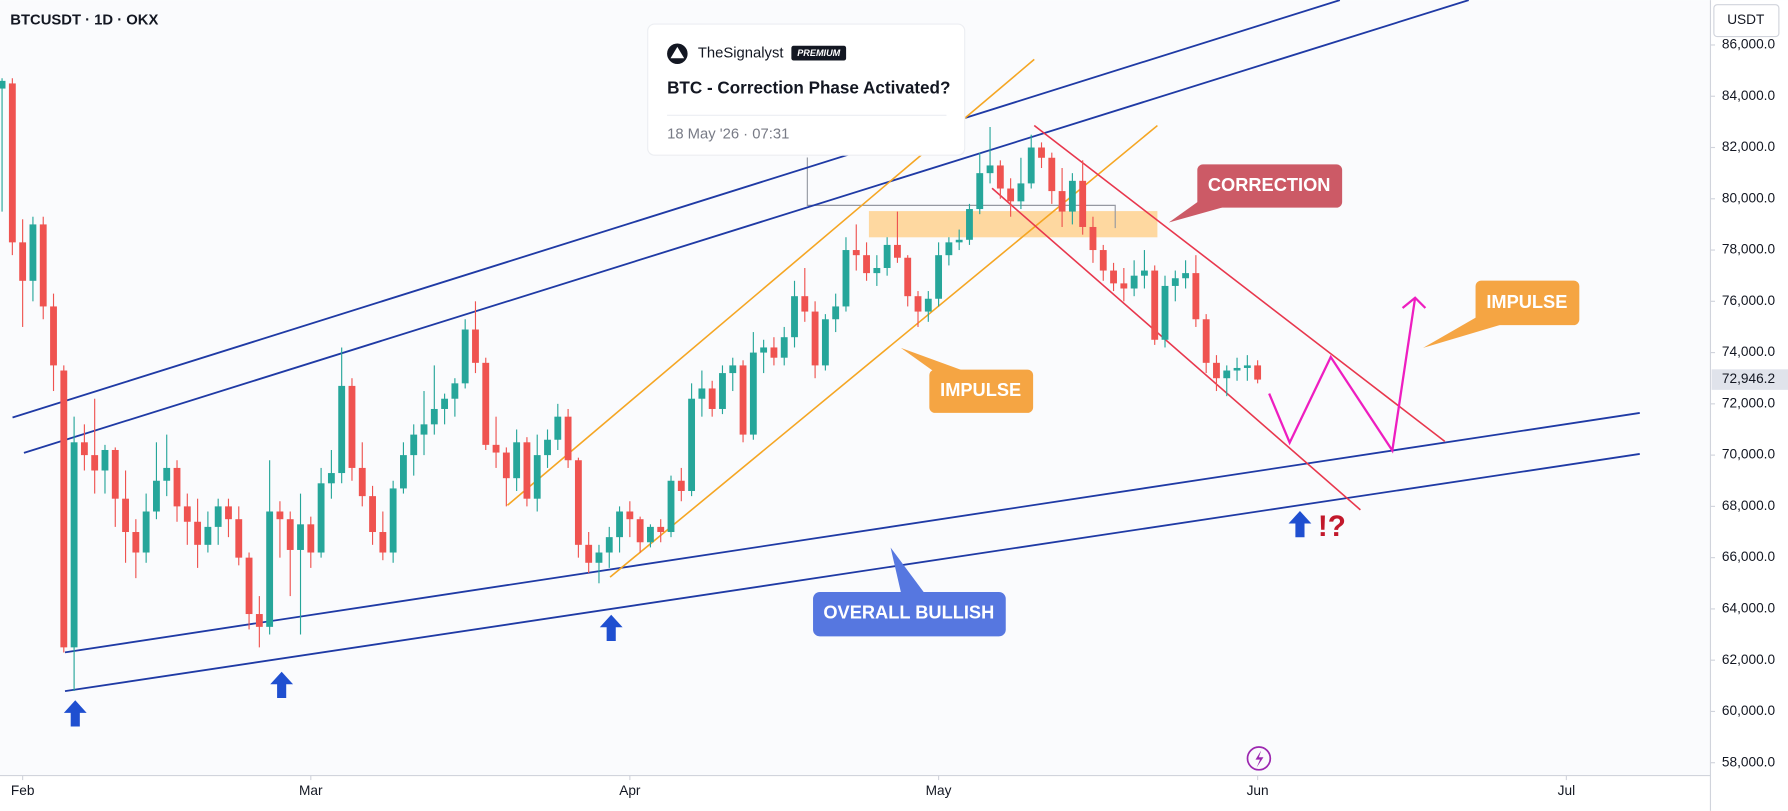 The height and width of the screenshot is (811, 1788). Describe the element at coordinates (741, 54) in the screenshot. I see `author: TheSignalyst` at that location.